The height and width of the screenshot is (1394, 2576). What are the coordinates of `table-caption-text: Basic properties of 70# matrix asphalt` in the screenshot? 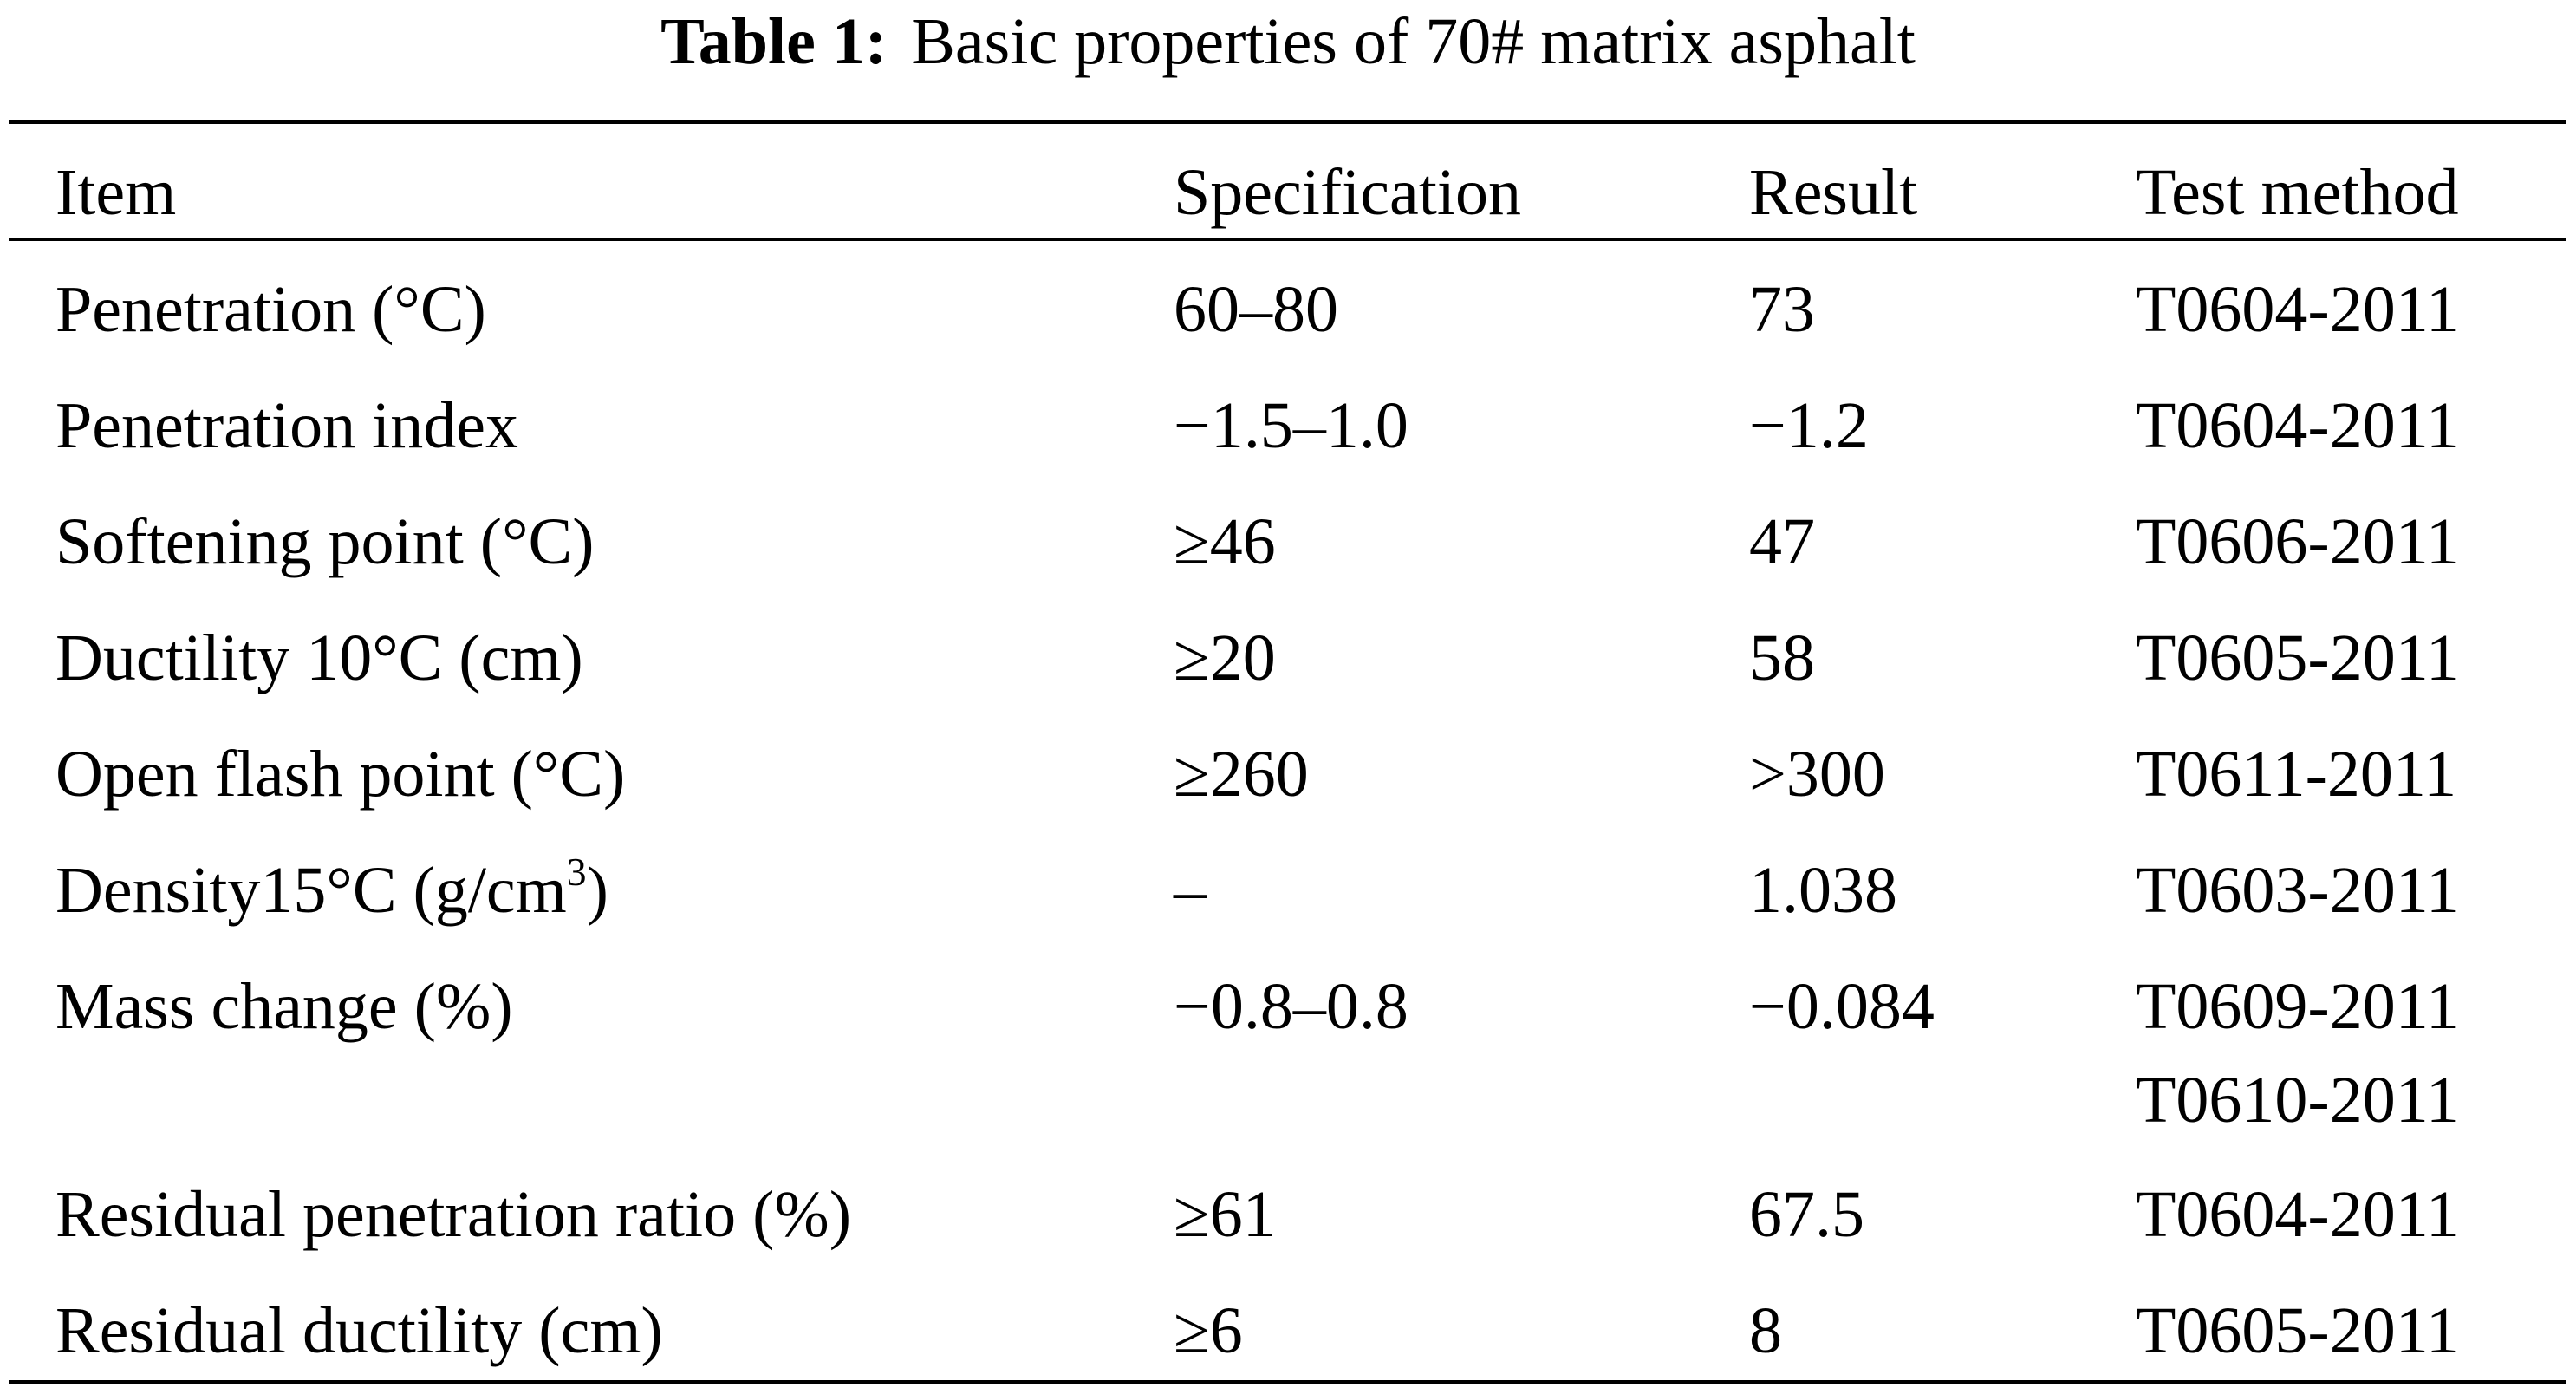 It's located at (1413, 41).